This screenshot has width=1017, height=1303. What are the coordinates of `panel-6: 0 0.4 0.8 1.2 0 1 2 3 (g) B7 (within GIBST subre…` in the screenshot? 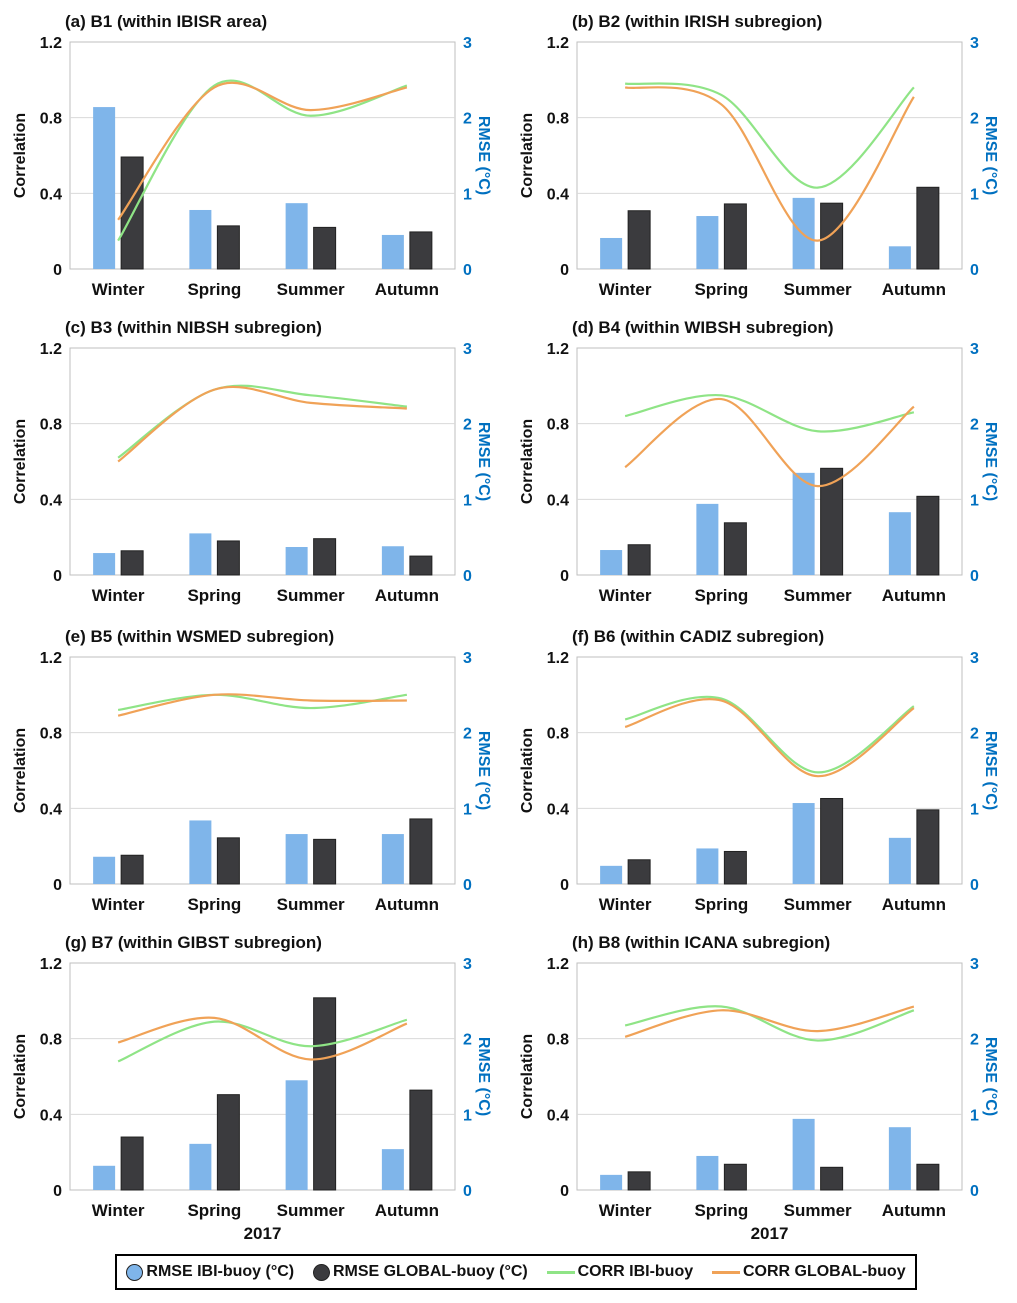 It's located at (252, 1088).